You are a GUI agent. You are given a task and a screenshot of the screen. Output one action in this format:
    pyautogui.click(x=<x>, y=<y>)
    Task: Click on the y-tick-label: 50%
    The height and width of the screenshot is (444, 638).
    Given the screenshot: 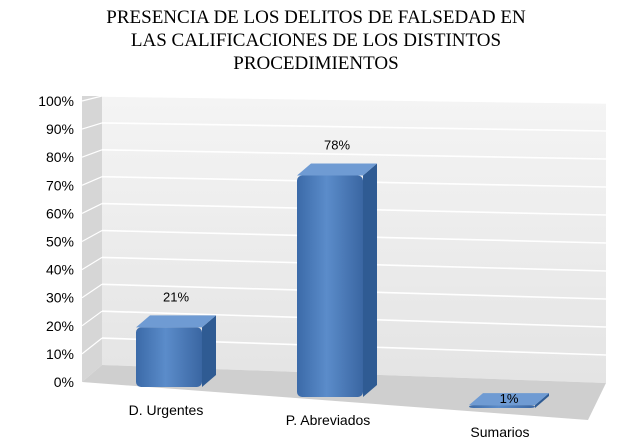 What is the action you would take?
    pyautogui.click(x=60, y=242)
    